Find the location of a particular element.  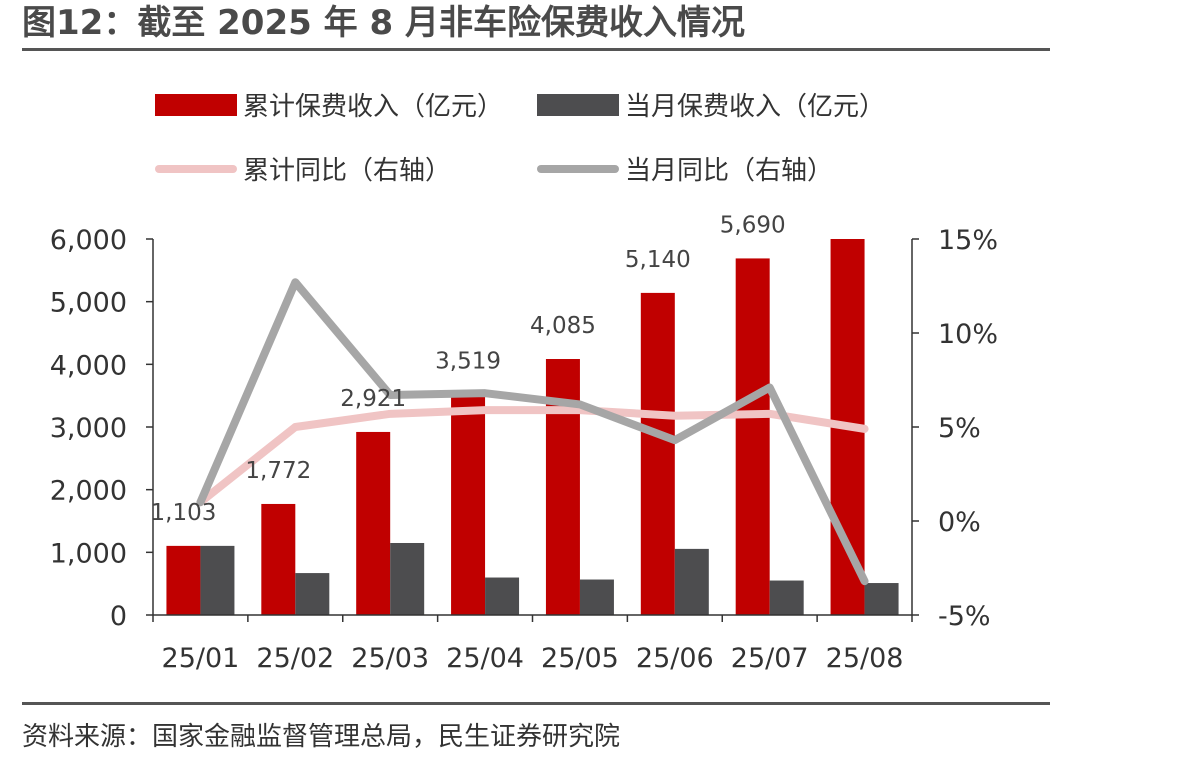

right-axis-tick-label: 10% is located at coordinates (968, 334).